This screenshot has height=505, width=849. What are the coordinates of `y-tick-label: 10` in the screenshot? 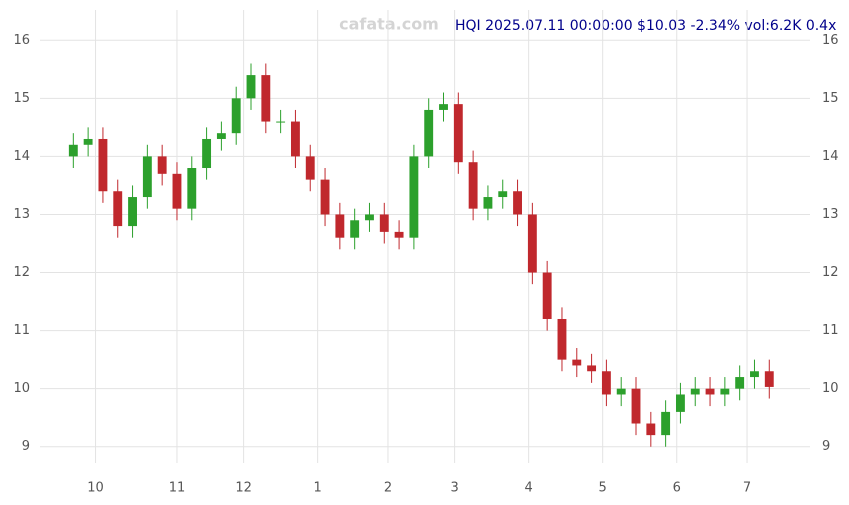 It's located at (21, 388).